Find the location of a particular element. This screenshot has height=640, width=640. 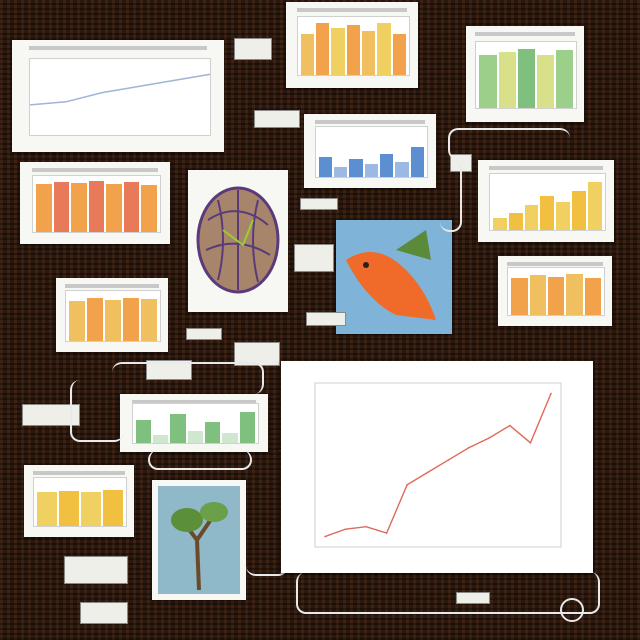

thumb-bar-chart-top is located at coordinates (352, 45).